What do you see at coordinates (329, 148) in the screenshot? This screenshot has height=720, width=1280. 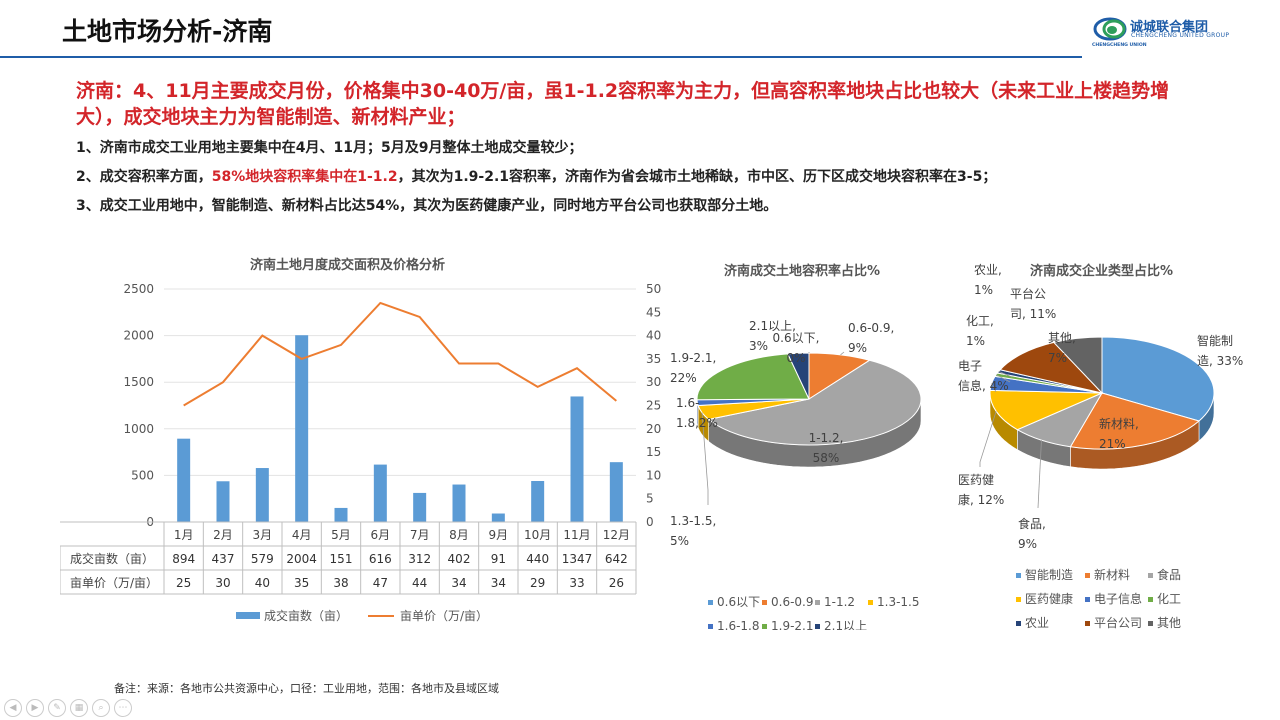 I see `point-1: 1、济南市成交工业用地主要集中在4月、11月；5月及9月整体土地成交量较少；` at bounding box center [329, 148].